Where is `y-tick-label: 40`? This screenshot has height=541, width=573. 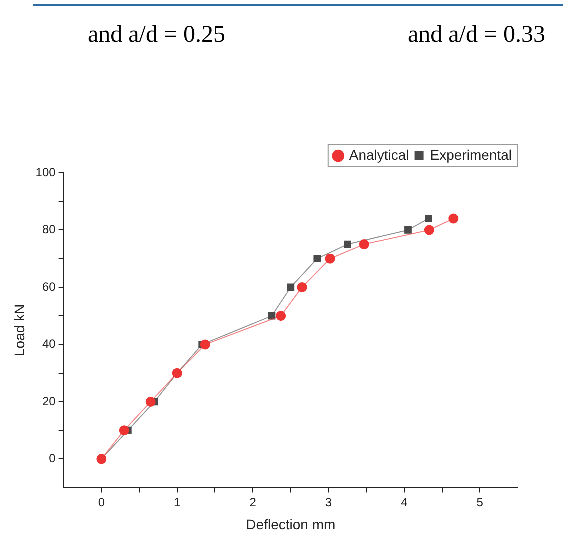
y-tick-label: 40 is located at coordinates (49, 344).